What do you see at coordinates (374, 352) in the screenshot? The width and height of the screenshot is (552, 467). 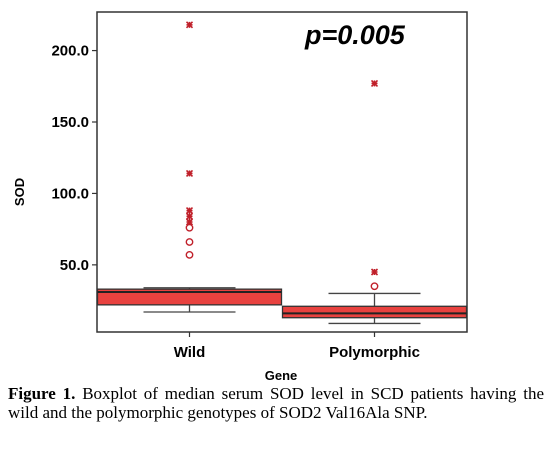 I see `x-tick-label-1: Polymorphic` at bounding box center [374, 352].